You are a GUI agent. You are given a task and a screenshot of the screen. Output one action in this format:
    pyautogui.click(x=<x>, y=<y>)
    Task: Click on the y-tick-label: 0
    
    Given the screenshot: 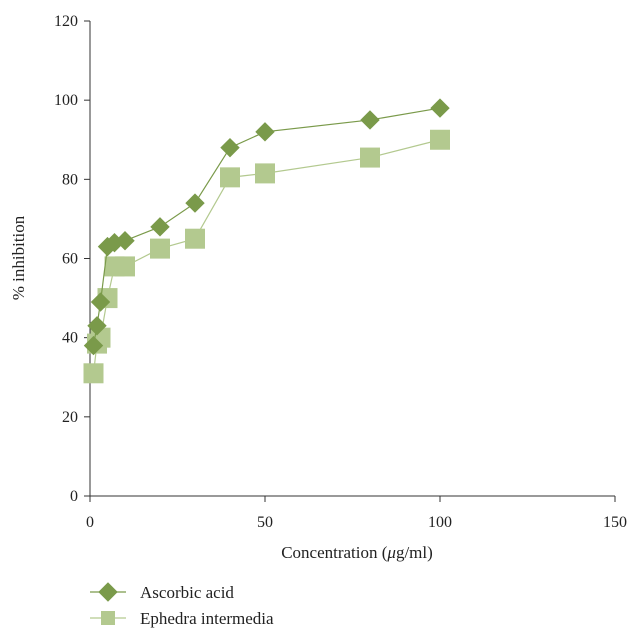 What is the action you would take?
    pyautogui.click(x=74, y=496)
    